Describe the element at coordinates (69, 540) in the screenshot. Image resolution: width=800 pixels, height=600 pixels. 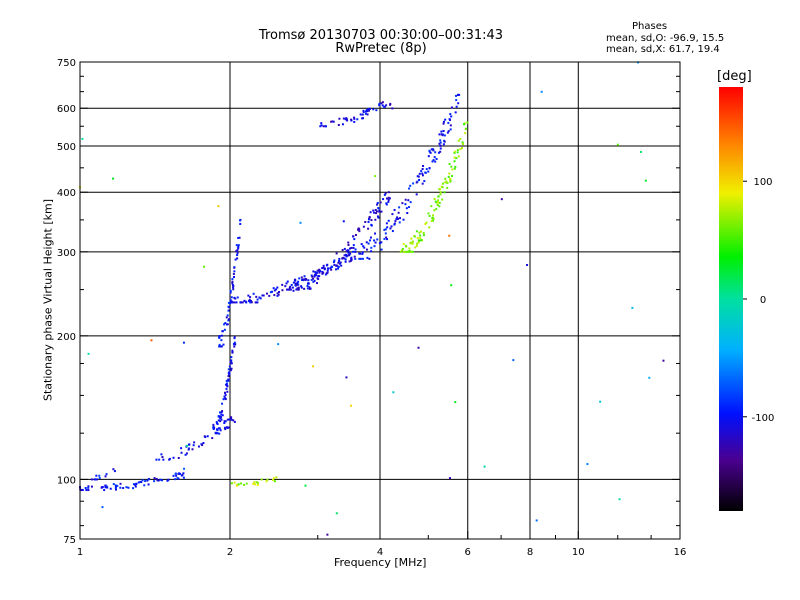
I see `y-tick-label-75: 75` at that location.